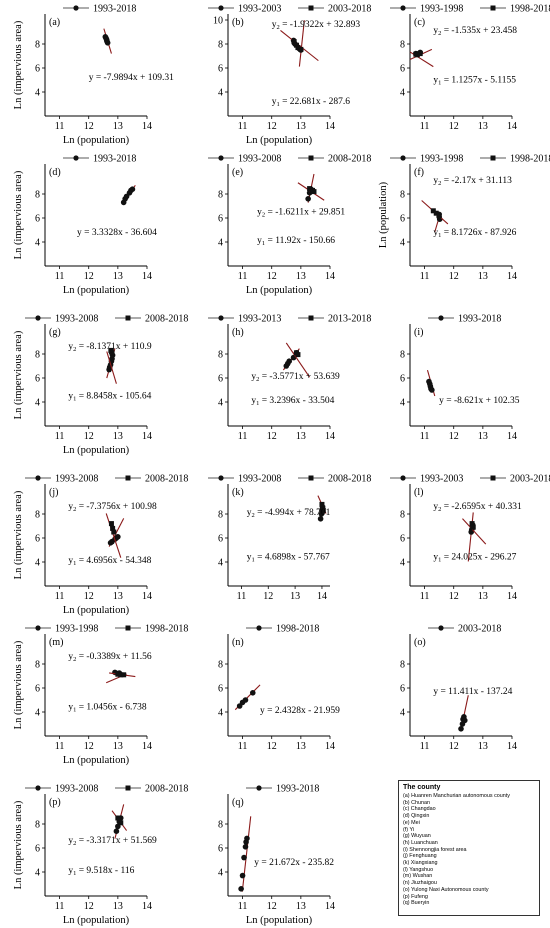  Describe the element at coordinates (422, 787) in the screenshot. I see `county-legend-title: The county` at that location.